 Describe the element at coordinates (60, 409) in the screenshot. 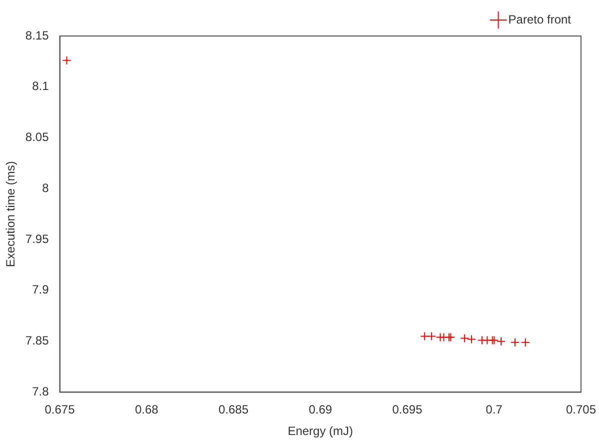

I see `x-tick-label: 0.675` at that location.